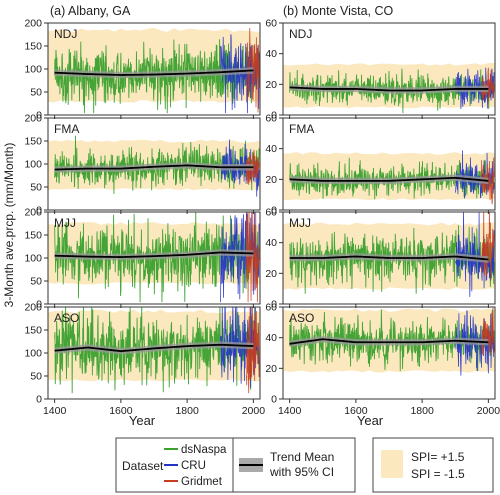 This screenshot has width=500, height=495. I want to click on legend-dataset-label: Dataset, so click(143, 466).